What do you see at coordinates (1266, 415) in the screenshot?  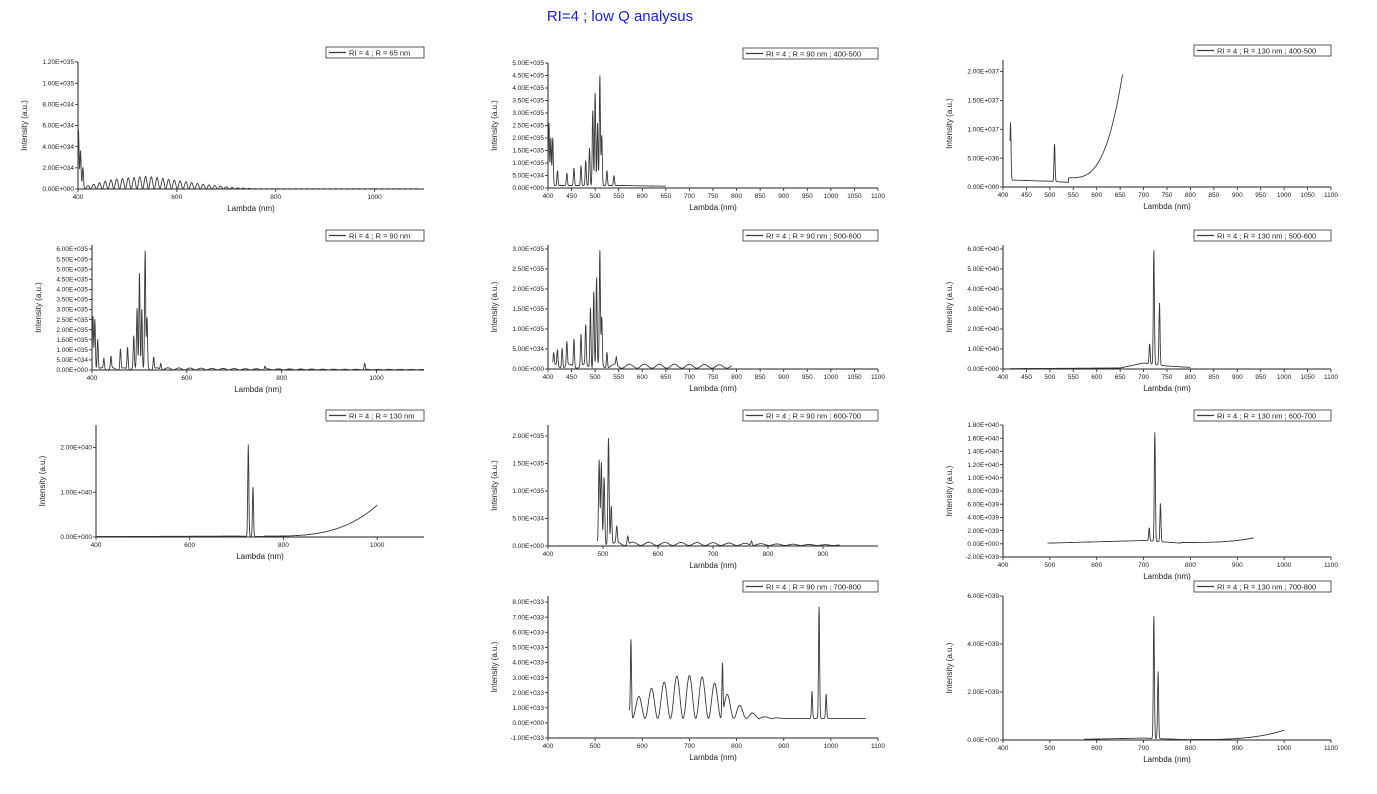 I see `legend-label: RI = 4 ; R = 130 nm ; 600-700` at bounding box center [1266, 415].